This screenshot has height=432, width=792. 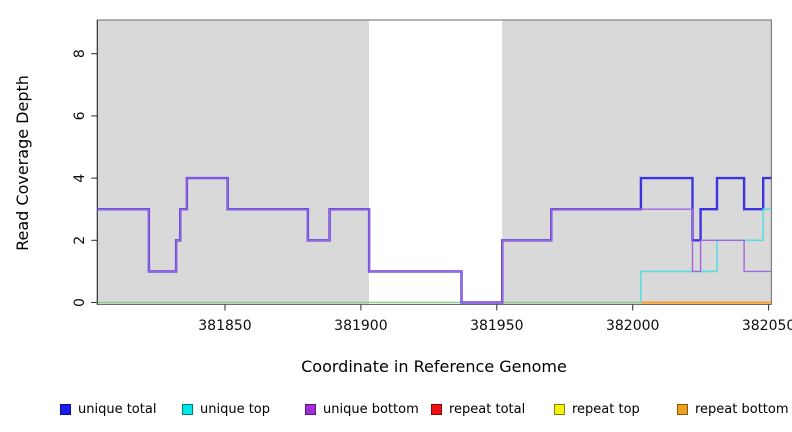 I want to click on legend-item-unique-top: unique top, so click(x=226, y=409).